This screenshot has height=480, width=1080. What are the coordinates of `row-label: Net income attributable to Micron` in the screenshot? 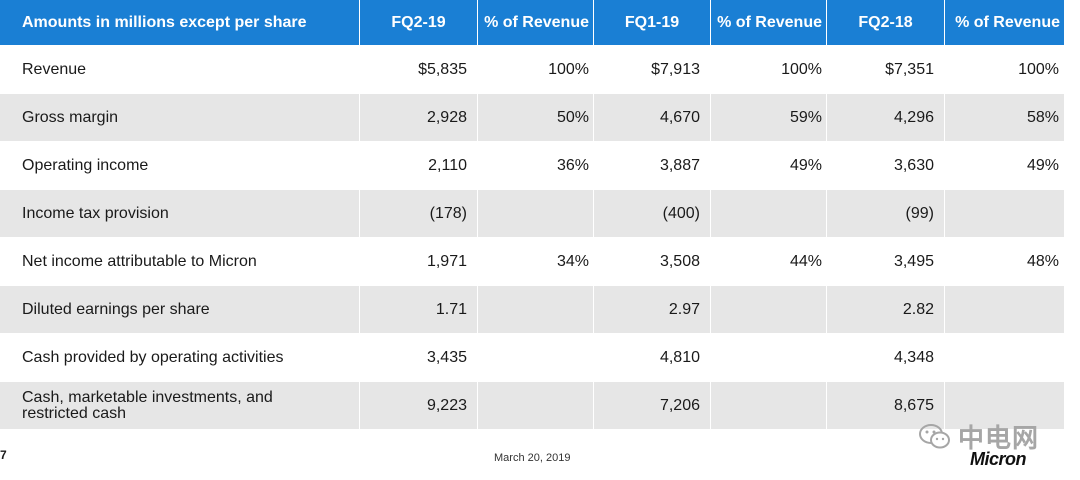 It's located at (180, 261).